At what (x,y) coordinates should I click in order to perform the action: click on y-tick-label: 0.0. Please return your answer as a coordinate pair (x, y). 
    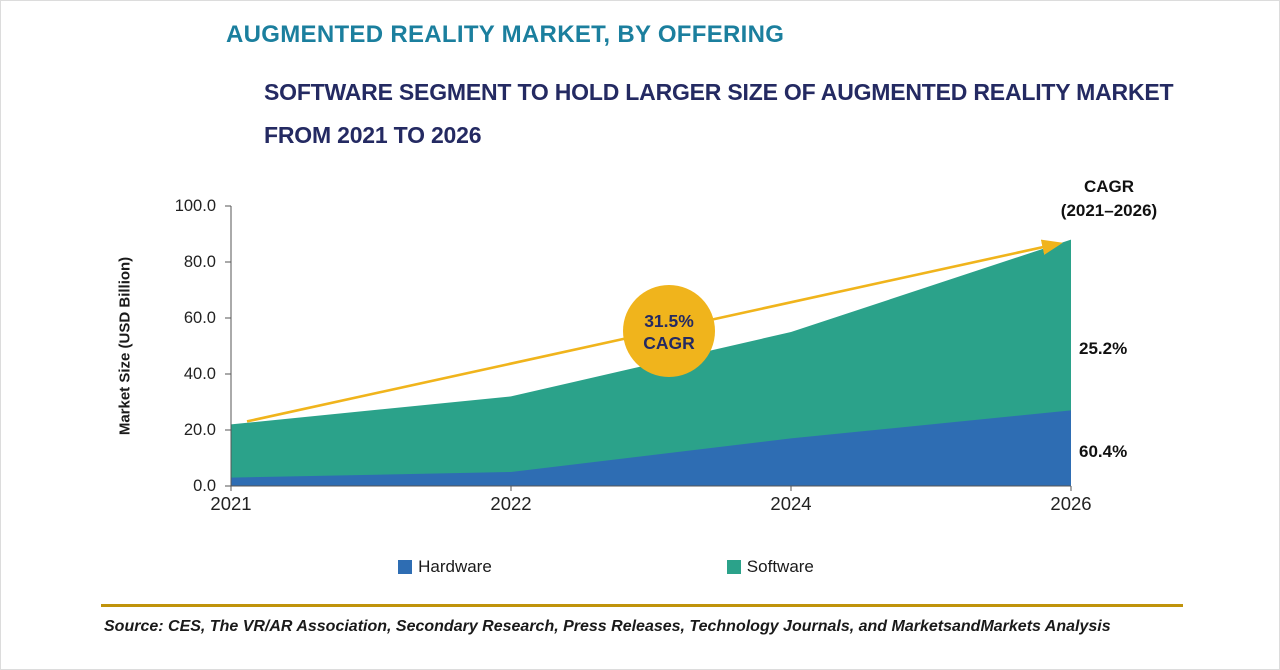
    Looking at the image, I should click on (204, 486).